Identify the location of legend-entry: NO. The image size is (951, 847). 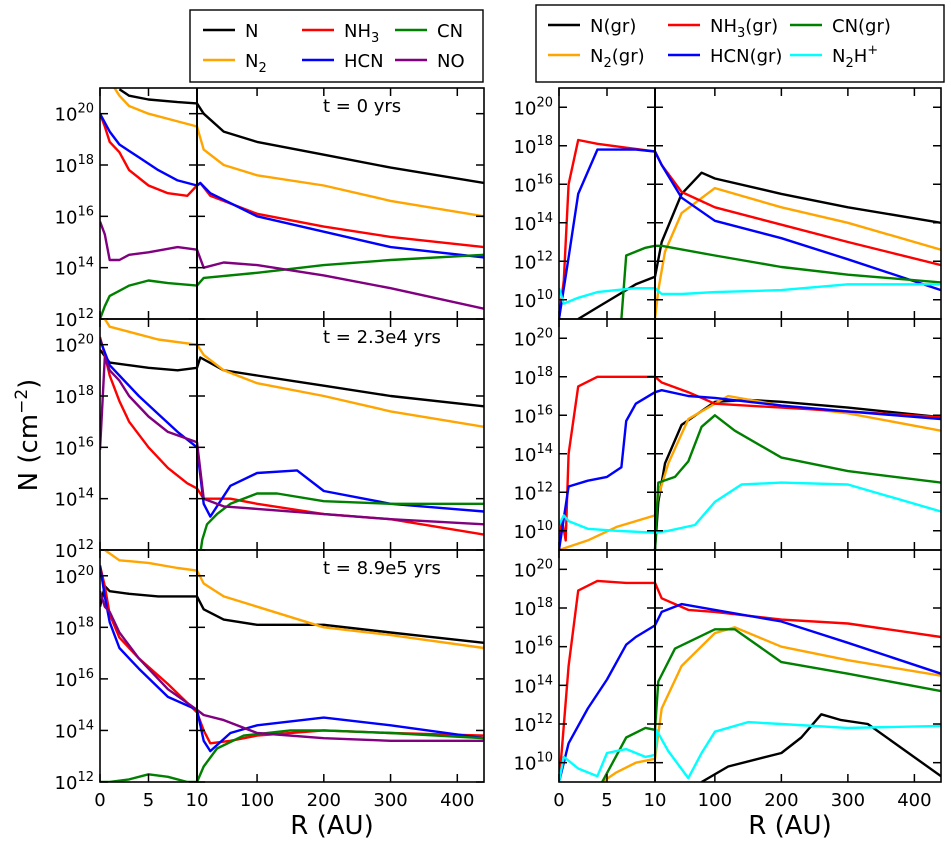
(451, 61).